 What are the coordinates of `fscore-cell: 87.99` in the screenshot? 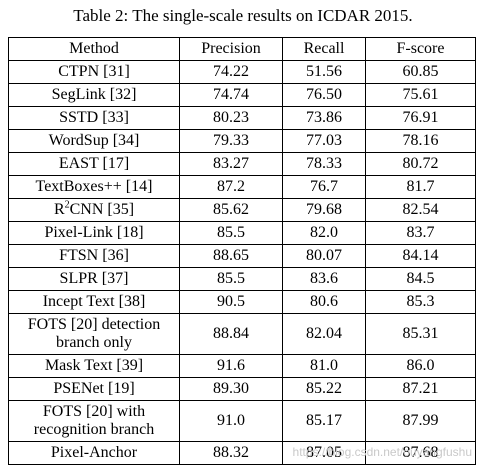 It's located at (420, 421).